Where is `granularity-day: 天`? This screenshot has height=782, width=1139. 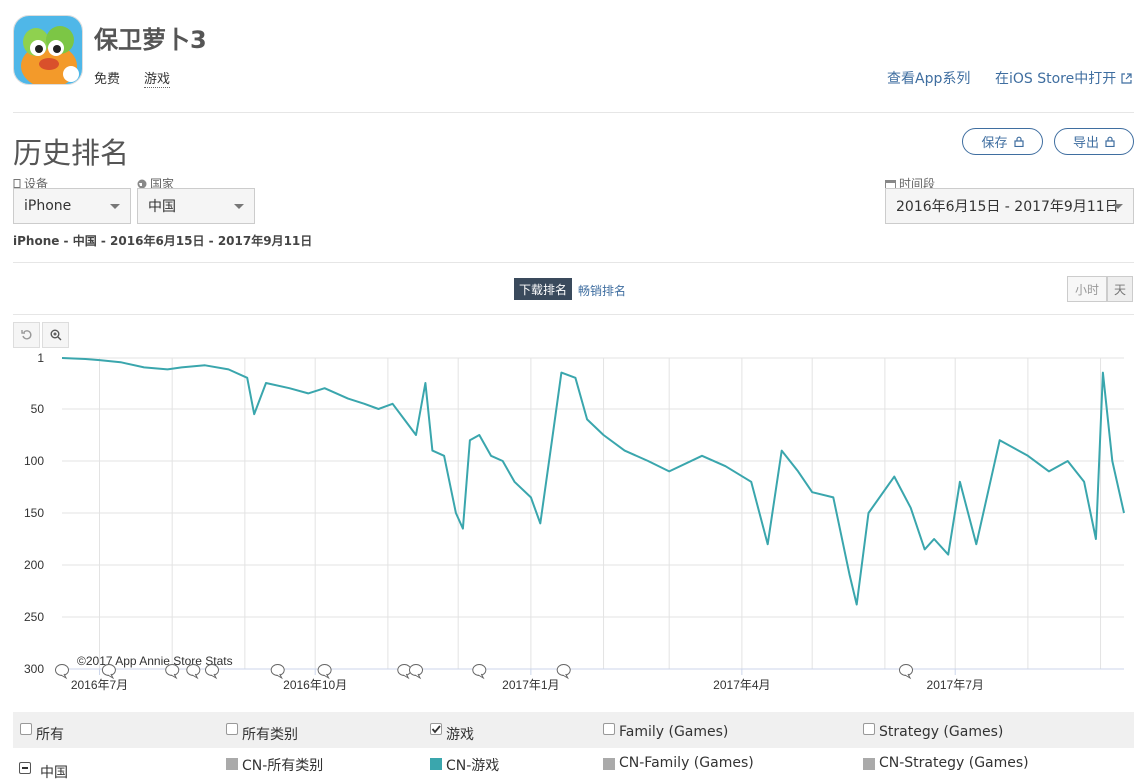 granularity-day: 天 is located at coordinates (1120, 289).